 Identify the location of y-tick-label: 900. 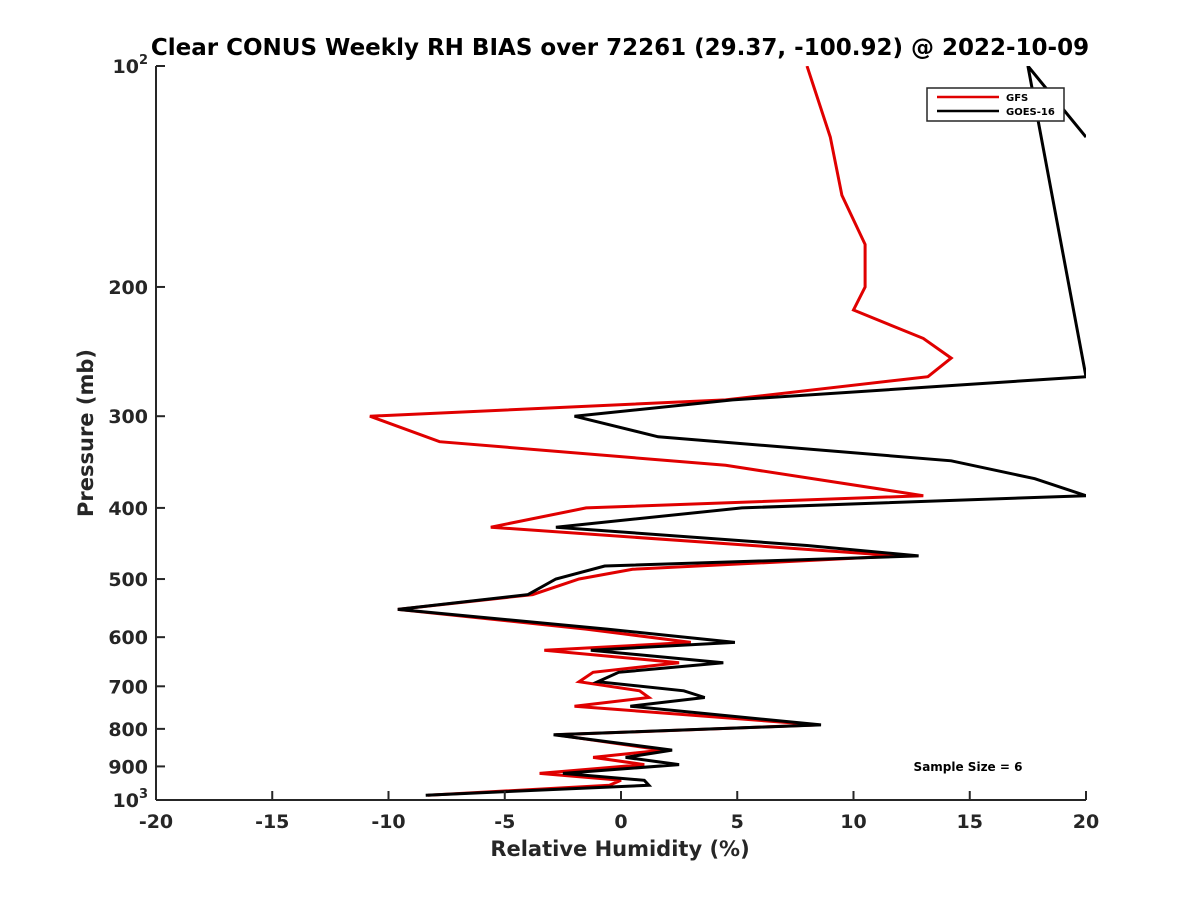
(128, 767).